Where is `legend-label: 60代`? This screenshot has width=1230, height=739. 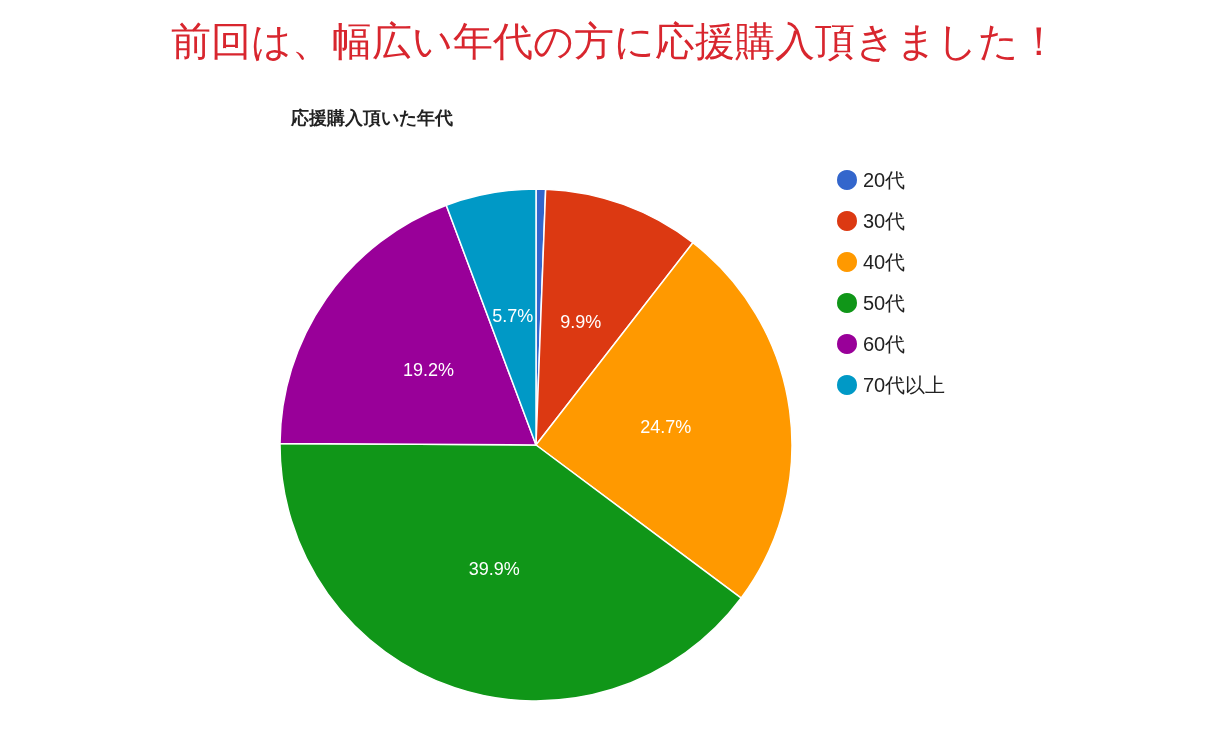 legend-label: 60代 is located at coordinates (884, 344).